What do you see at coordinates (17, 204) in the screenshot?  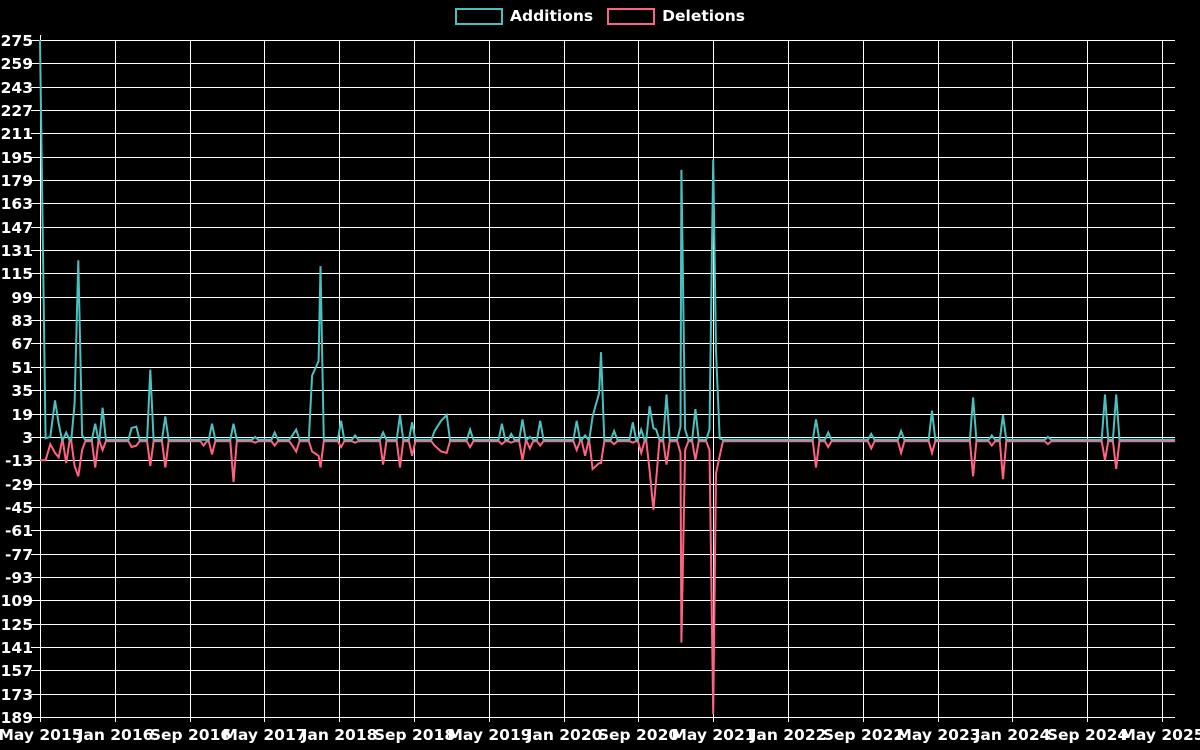 I see `y-tick-label: 163` at bounding box center [17, 204].